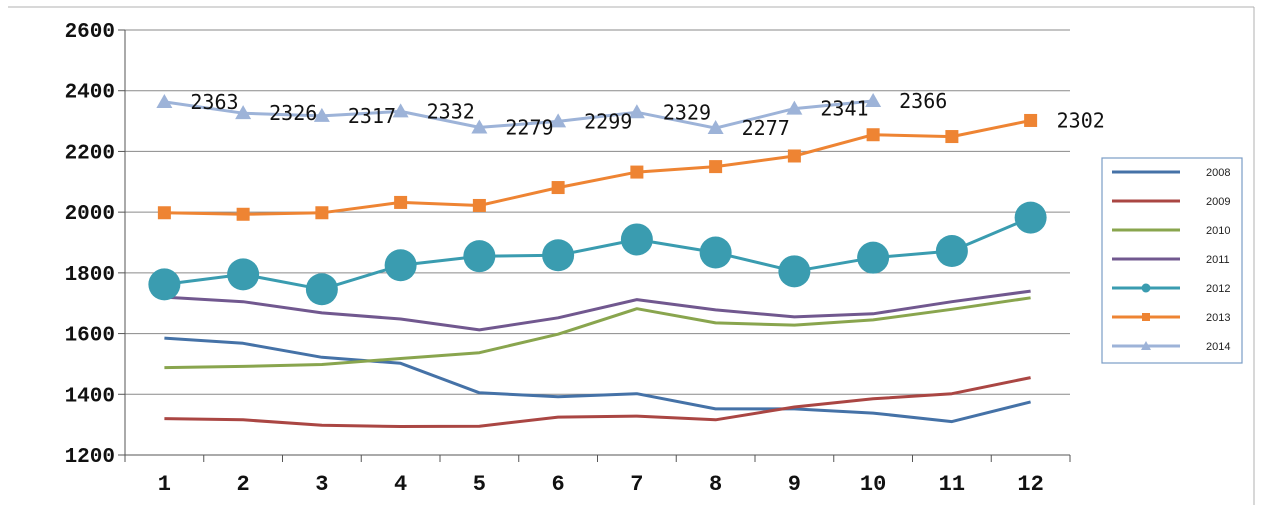 The height and width of the screenshot is (505, 1262). I want to click on x-tick-label: 5, so click(479, 484).